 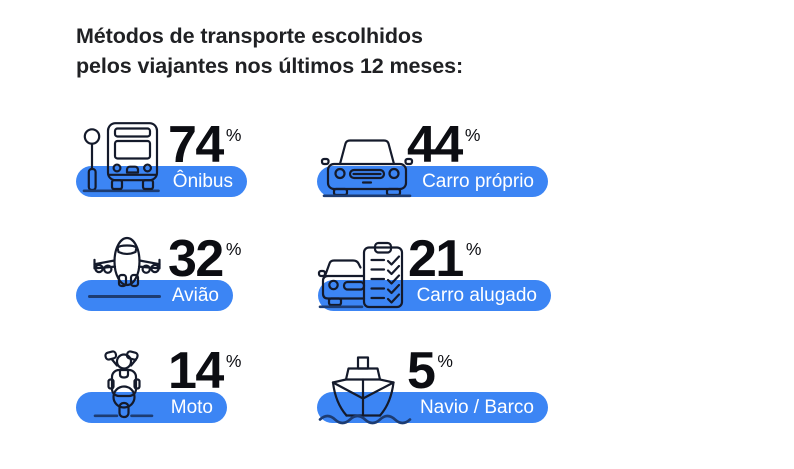 I want to click on transport-label: Ônibus, so click(x=202, y=181).